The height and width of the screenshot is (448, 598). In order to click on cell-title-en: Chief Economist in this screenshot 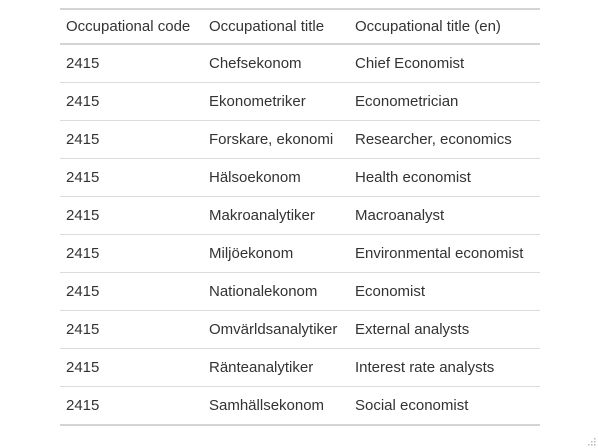, I will do `click(444, 63)`.